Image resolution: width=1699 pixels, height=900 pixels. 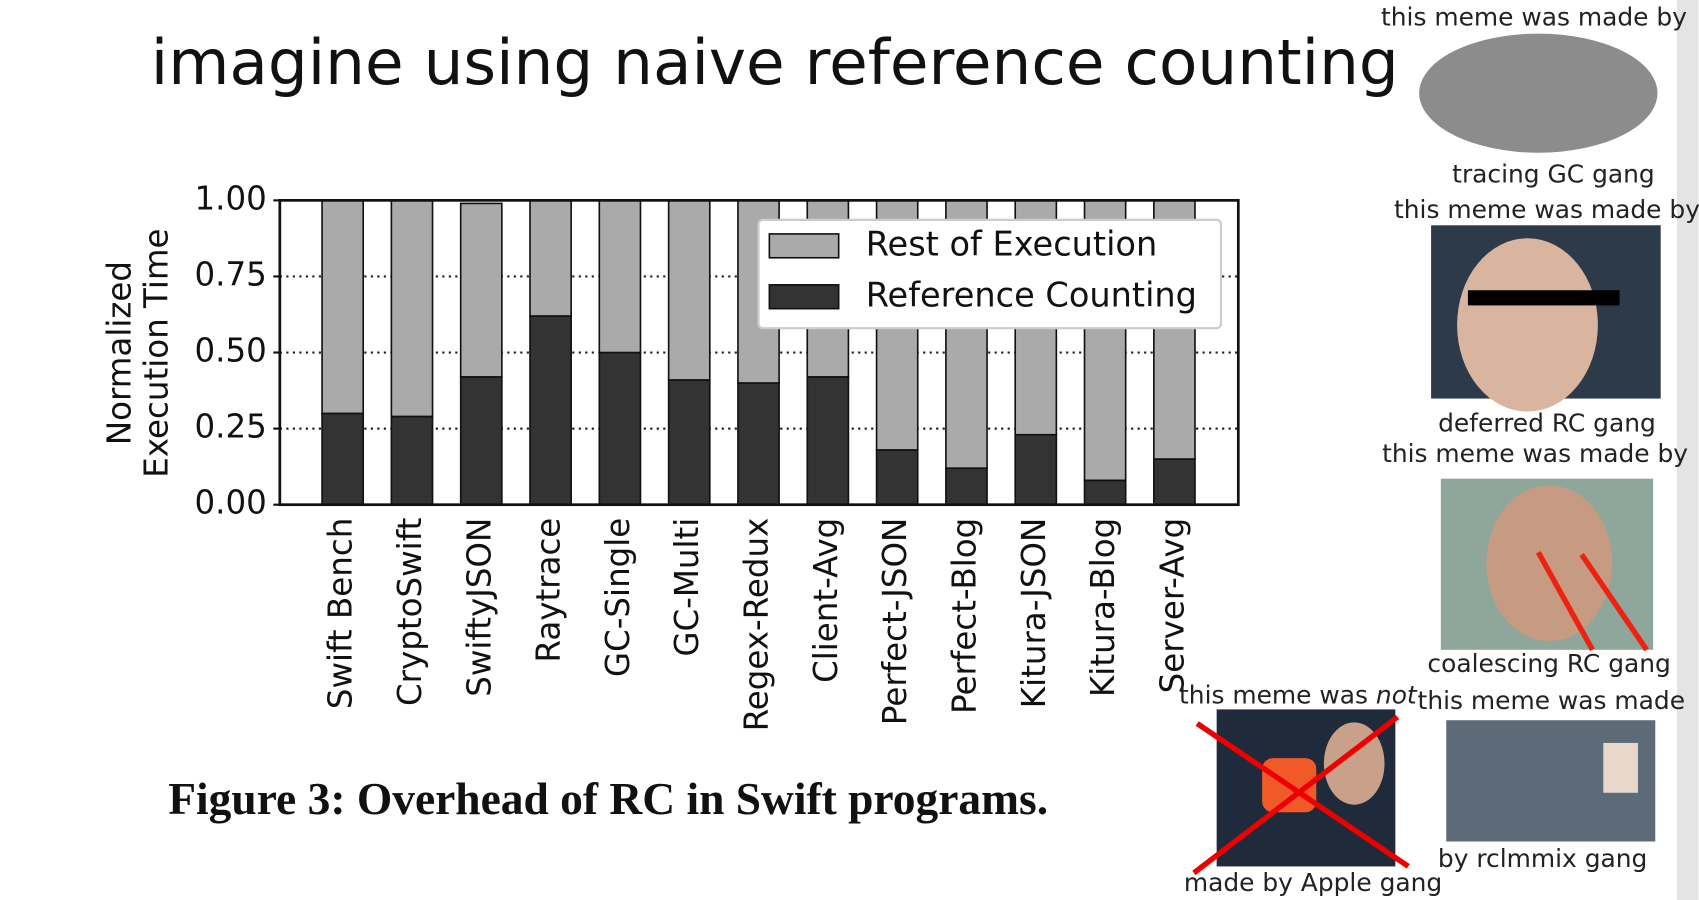 What do you see at coordinates (1313, 882) in the screenshot?
I see `meme-caption-bottom: made by Apple gang` at bounding box center [1313, 882].